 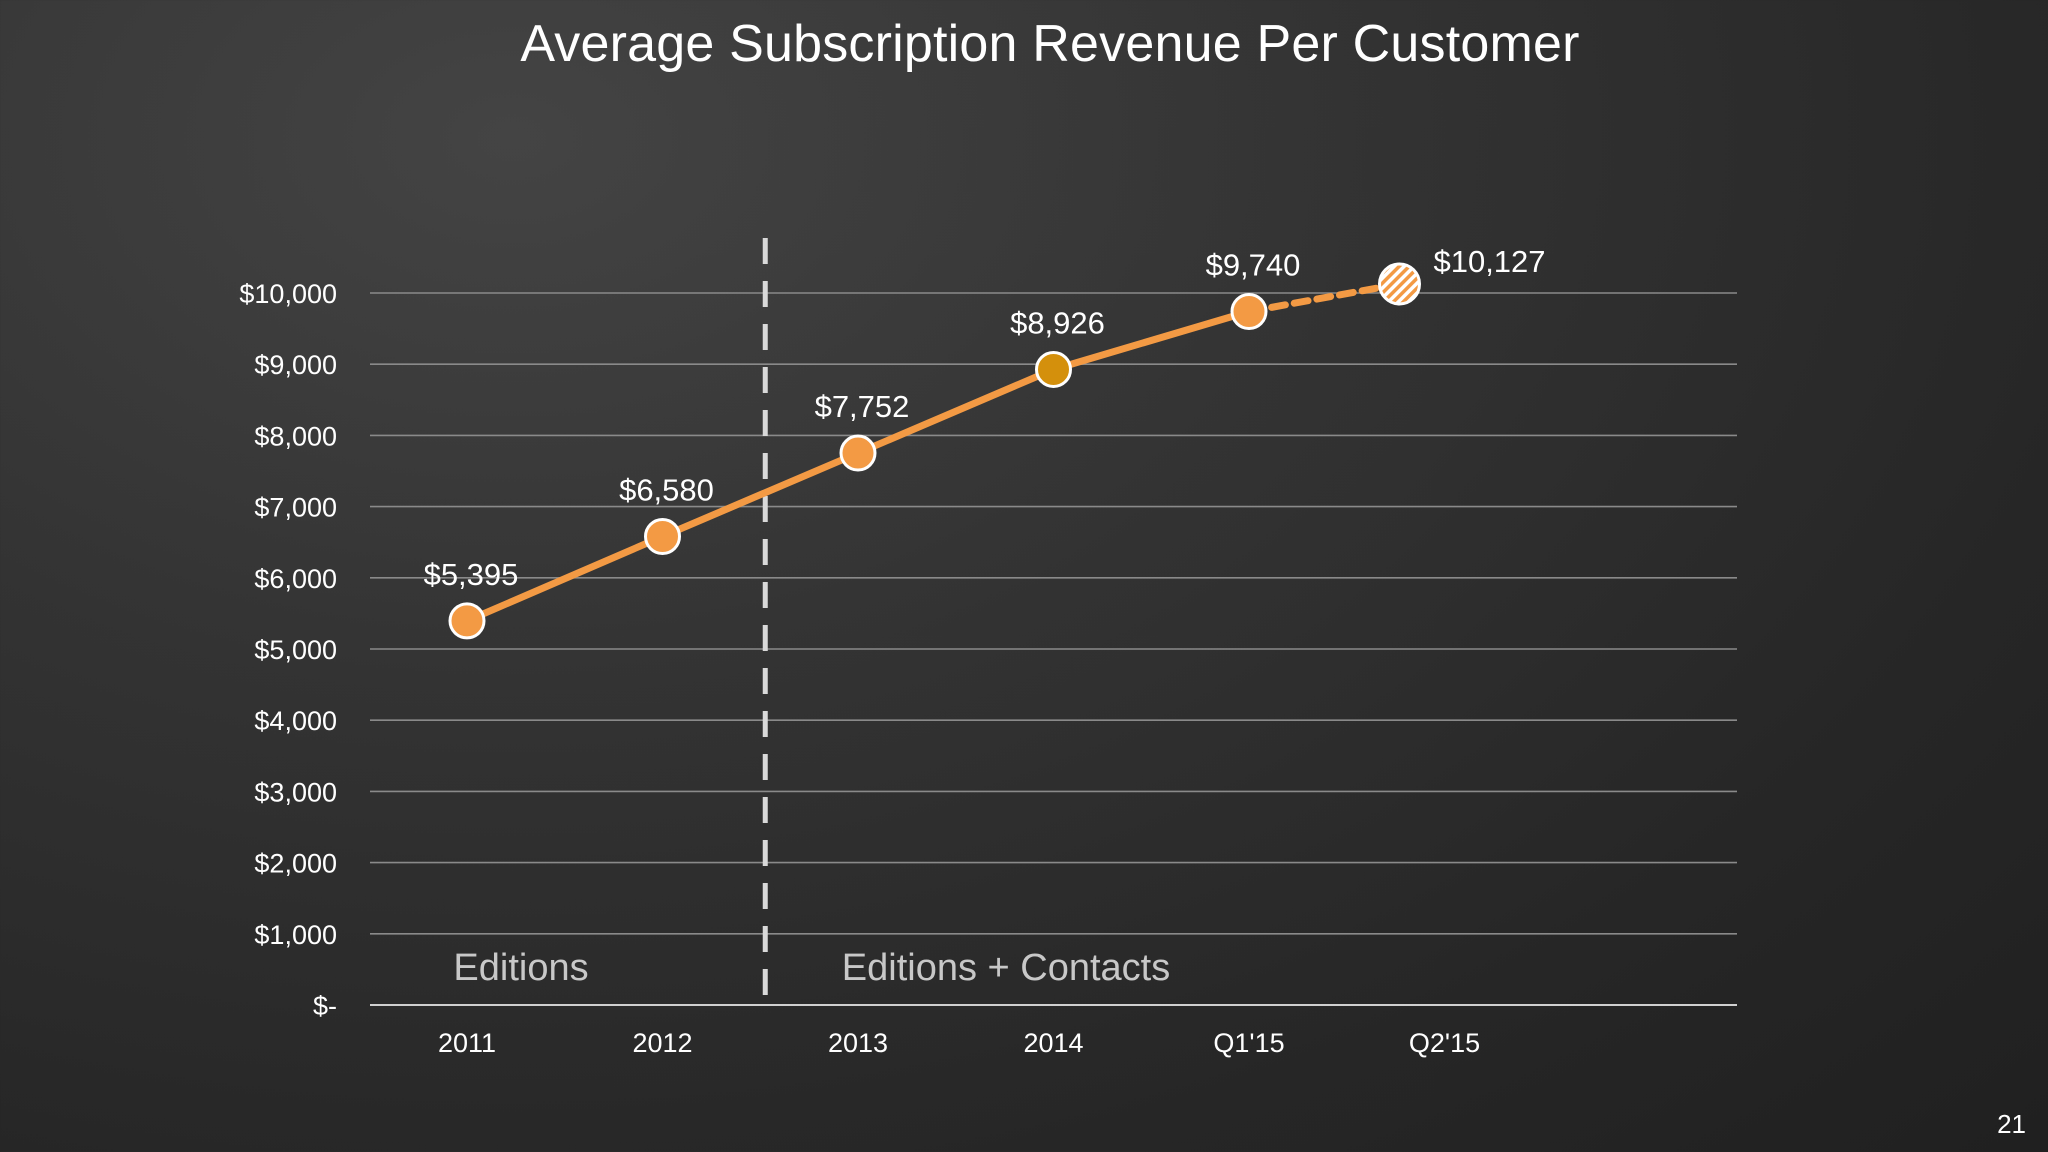 I want to click on data-point-projected, so click(x=1399, y=284).